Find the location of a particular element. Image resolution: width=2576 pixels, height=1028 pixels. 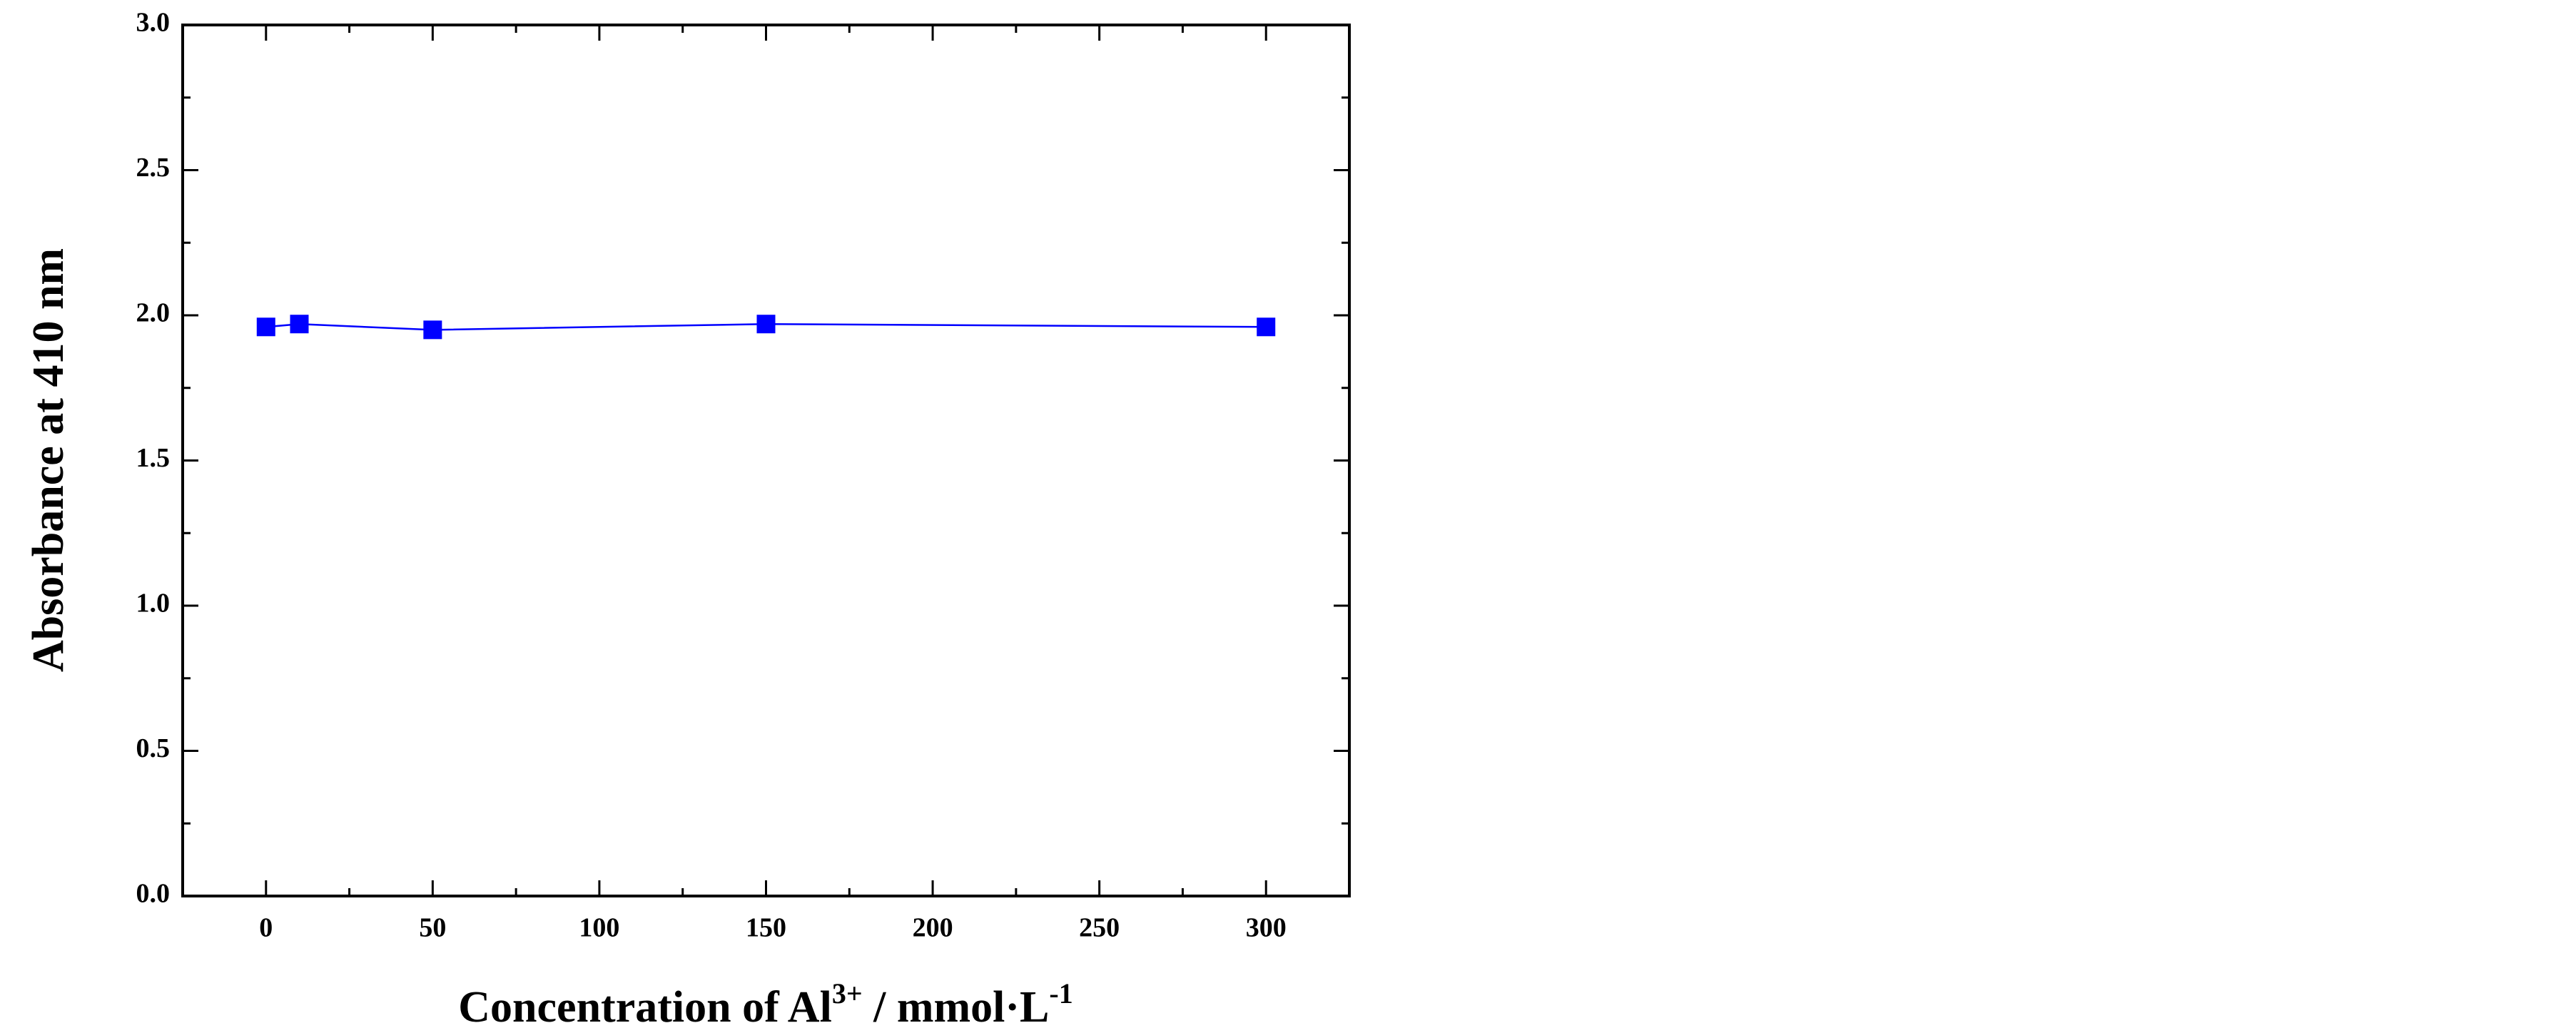

y-tick-label: 0.0 is located at coordinates (153, 894).